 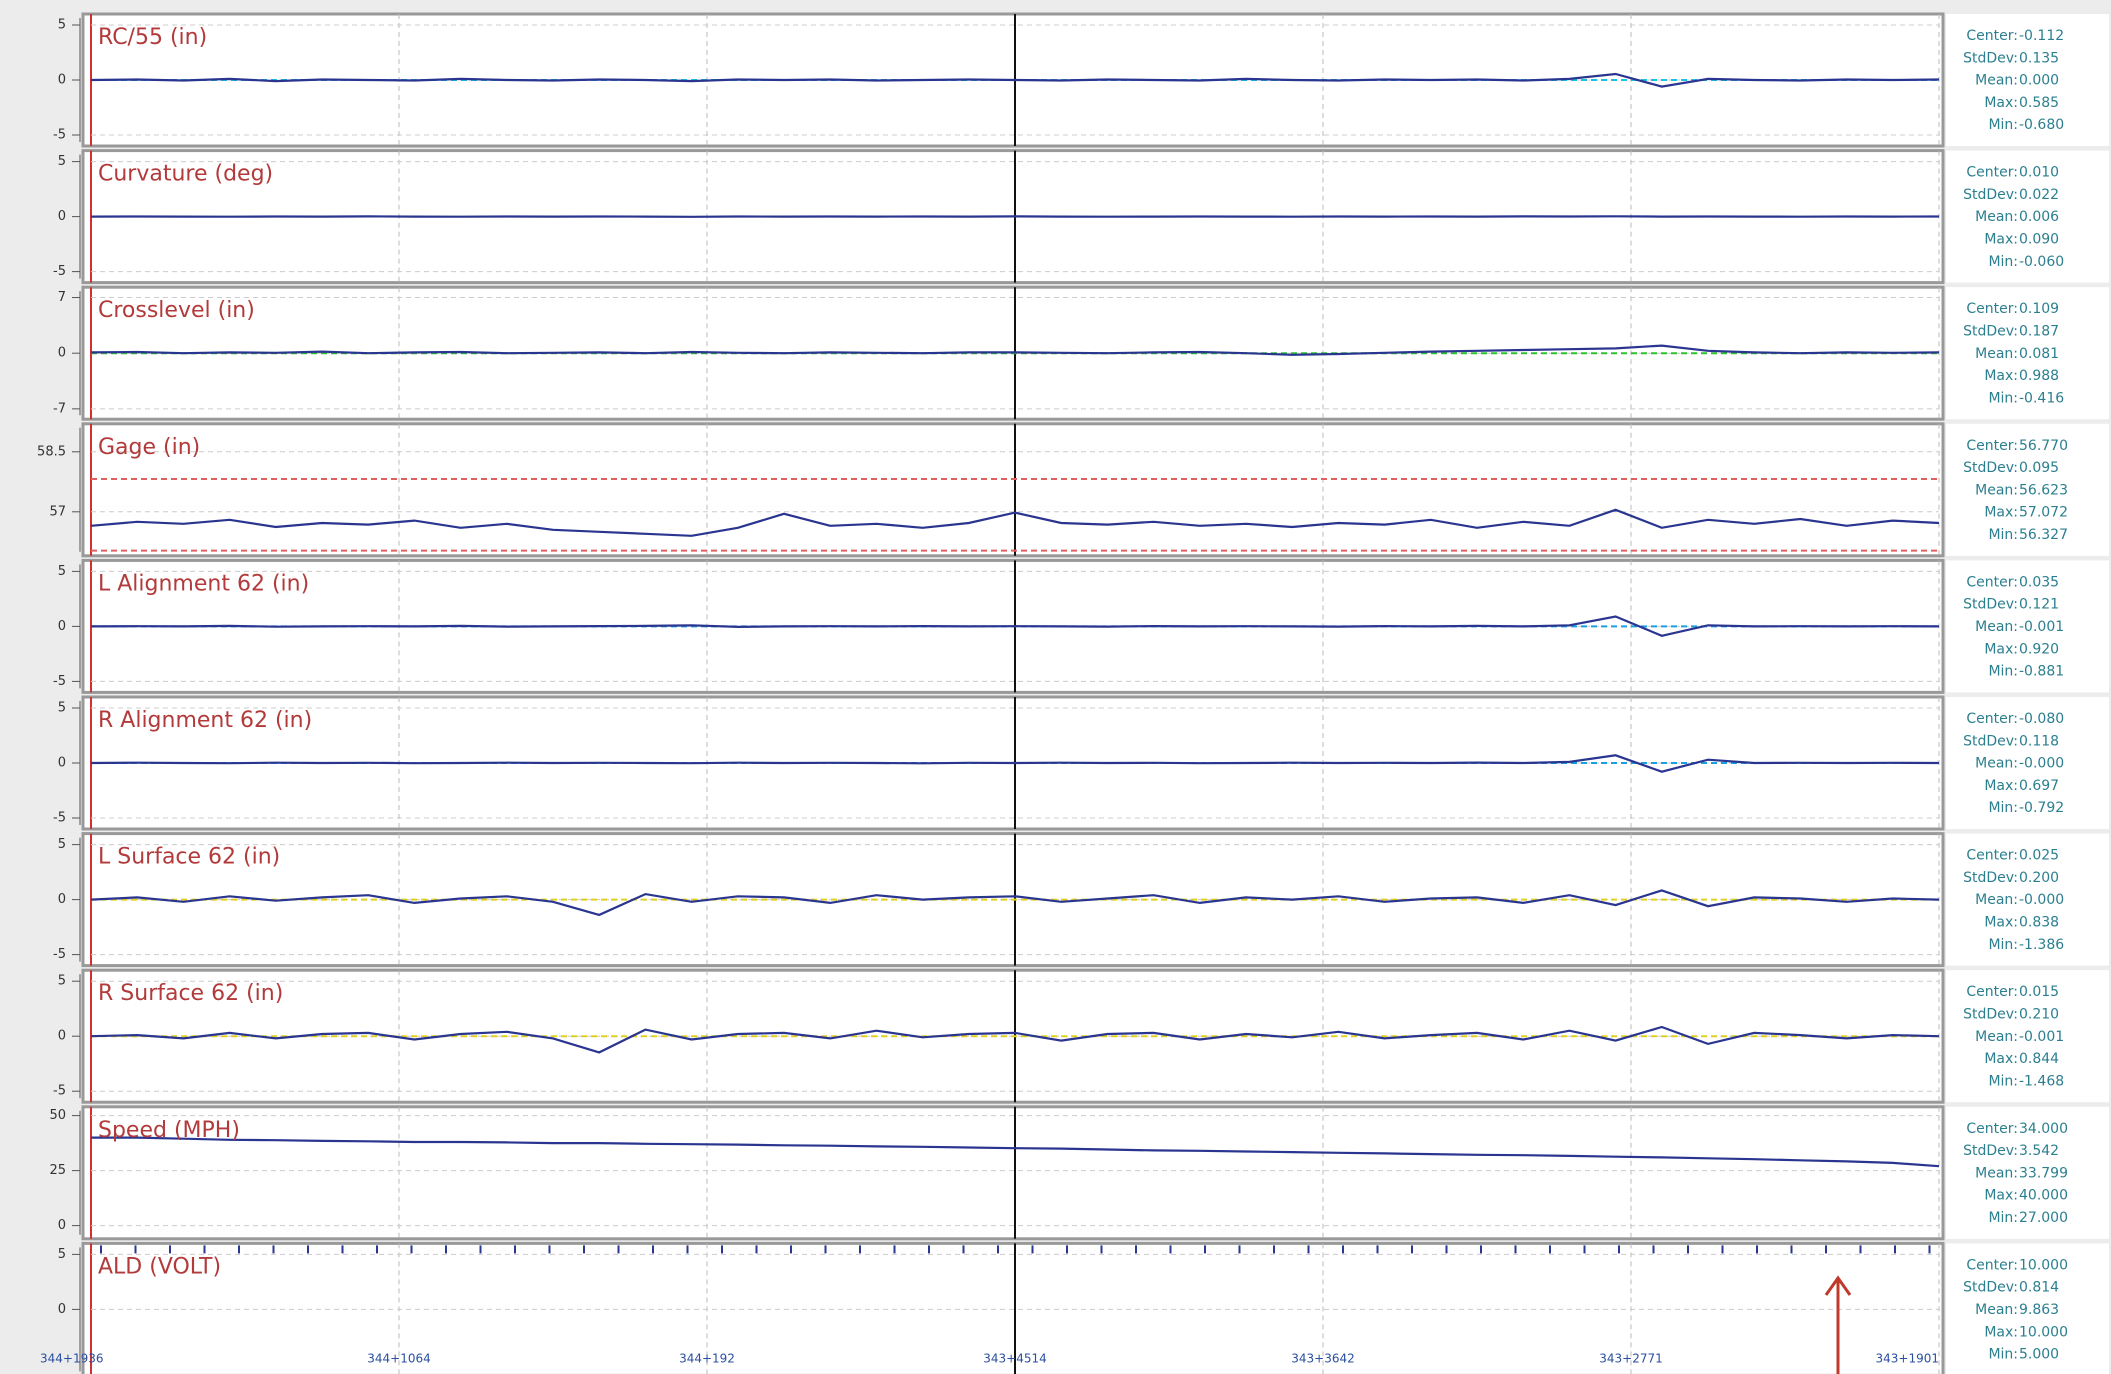 I want to click on panel-title: Gage (in), so click(x=149, y=447).